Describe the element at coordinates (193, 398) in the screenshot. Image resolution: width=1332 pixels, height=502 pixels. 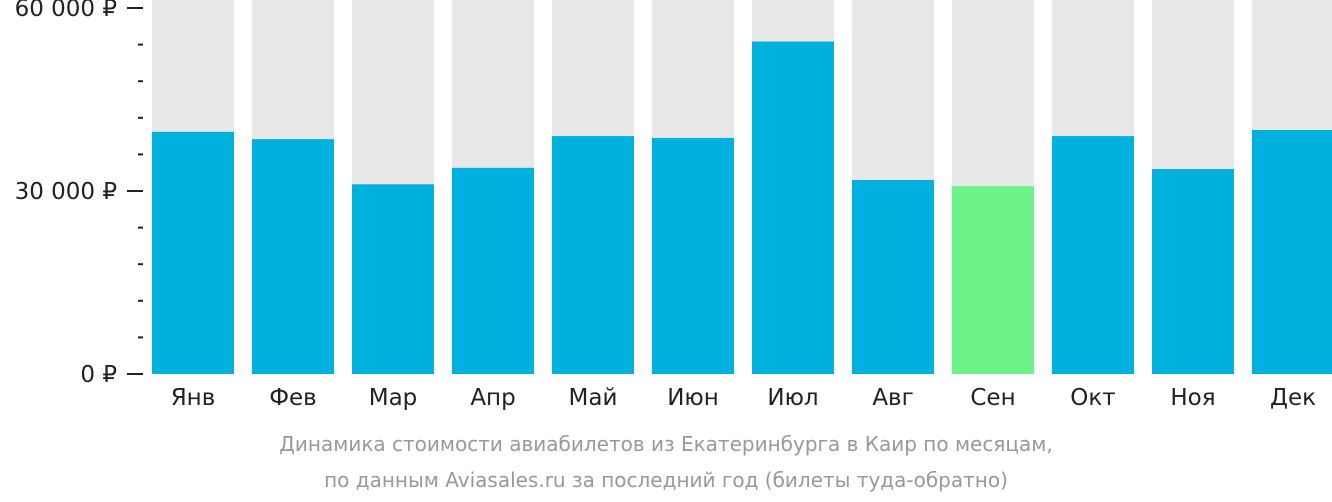
I see `x-tick-label: Янв` at that location.